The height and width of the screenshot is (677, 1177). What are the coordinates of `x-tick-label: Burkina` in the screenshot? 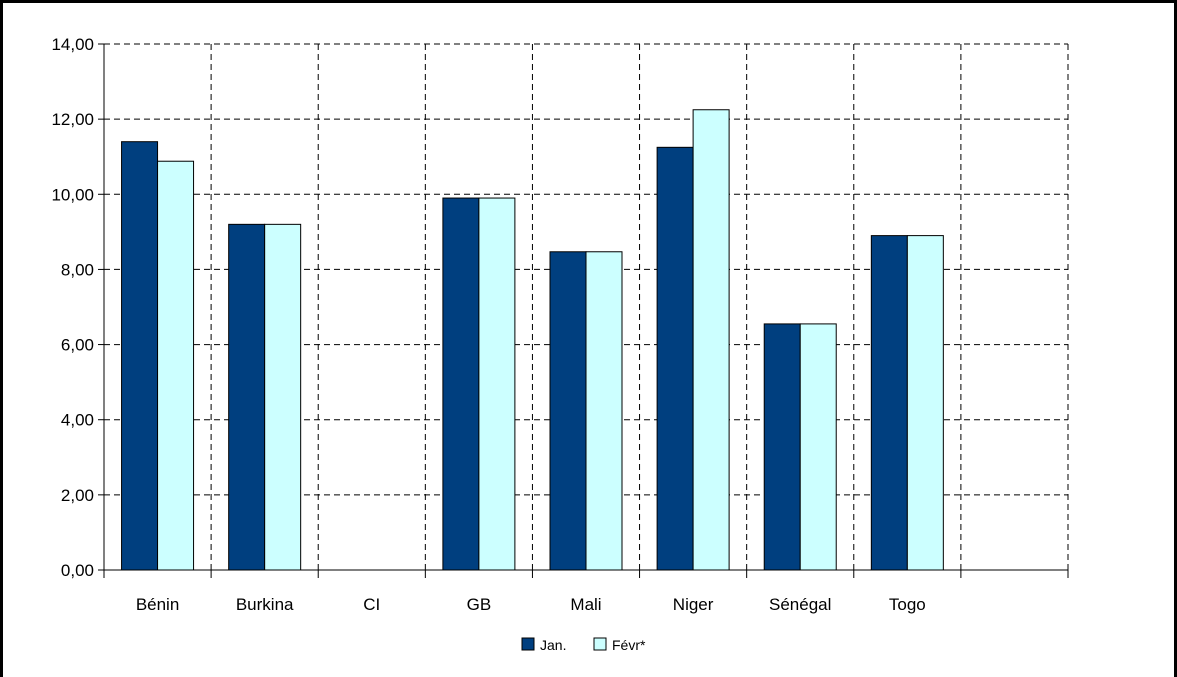 It's located at (265, 604).